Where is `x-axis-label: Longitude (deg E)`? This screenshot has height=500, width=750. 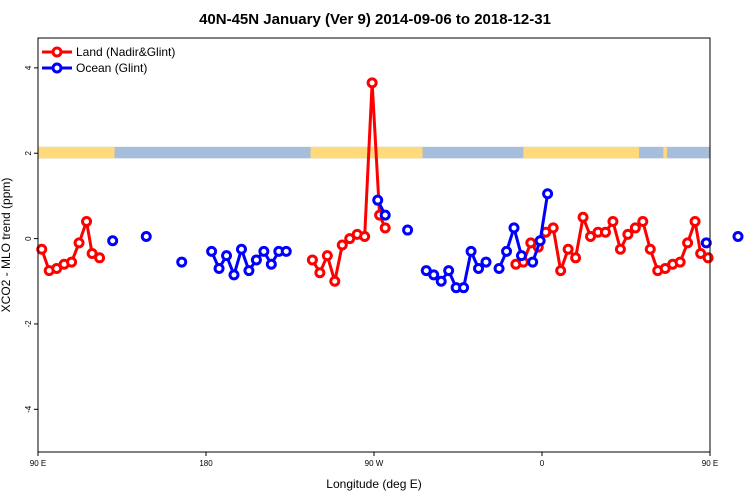
x-axis-label: Longitude (deg E) is located at coordinates (373, 484).